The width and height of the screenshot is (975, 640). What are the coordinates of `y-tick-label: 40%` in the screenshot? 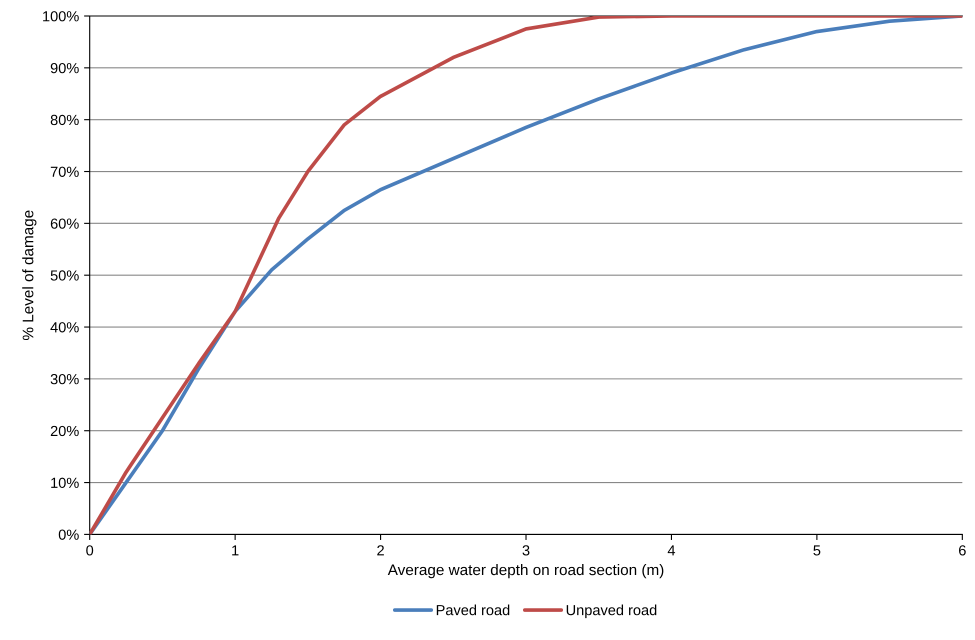 It's located at (64, 327).